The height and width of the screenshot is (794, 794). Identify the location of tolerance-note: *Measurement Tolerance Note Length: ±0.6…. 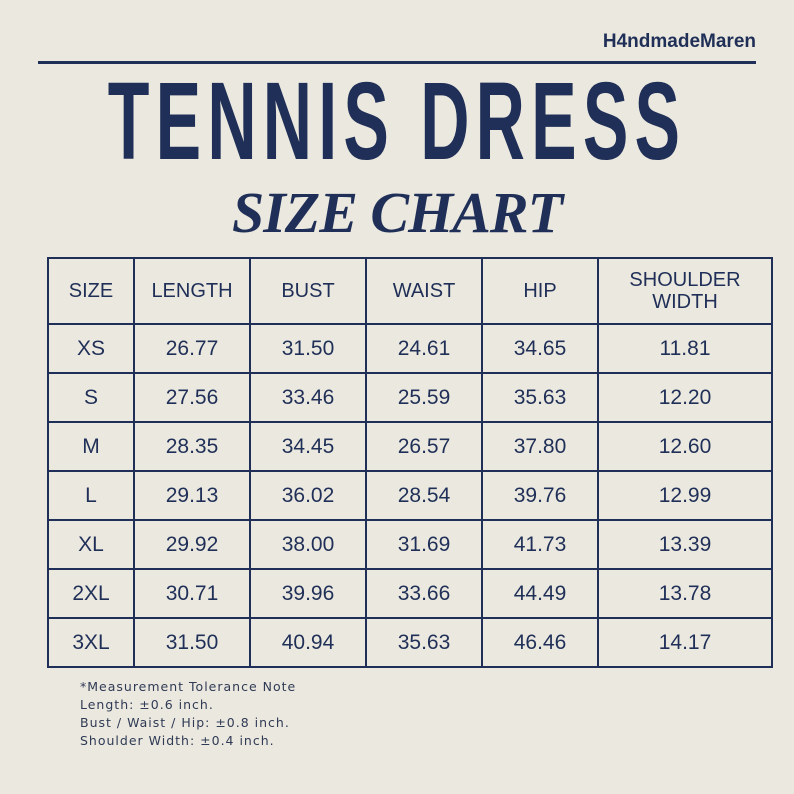
(188, 714).